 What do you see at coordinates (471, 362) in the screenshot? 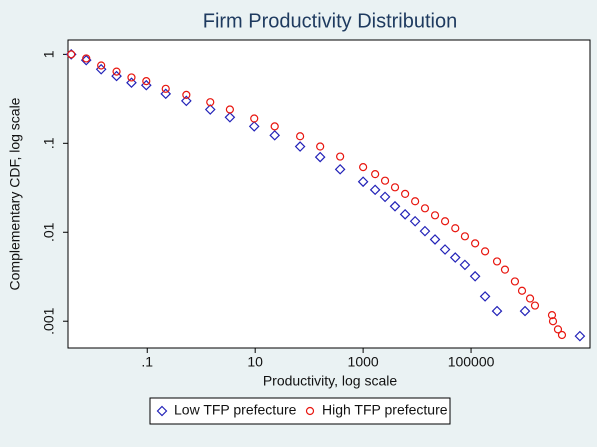
I see `x-tick-label: 100000` at bounding box center [471, 362].